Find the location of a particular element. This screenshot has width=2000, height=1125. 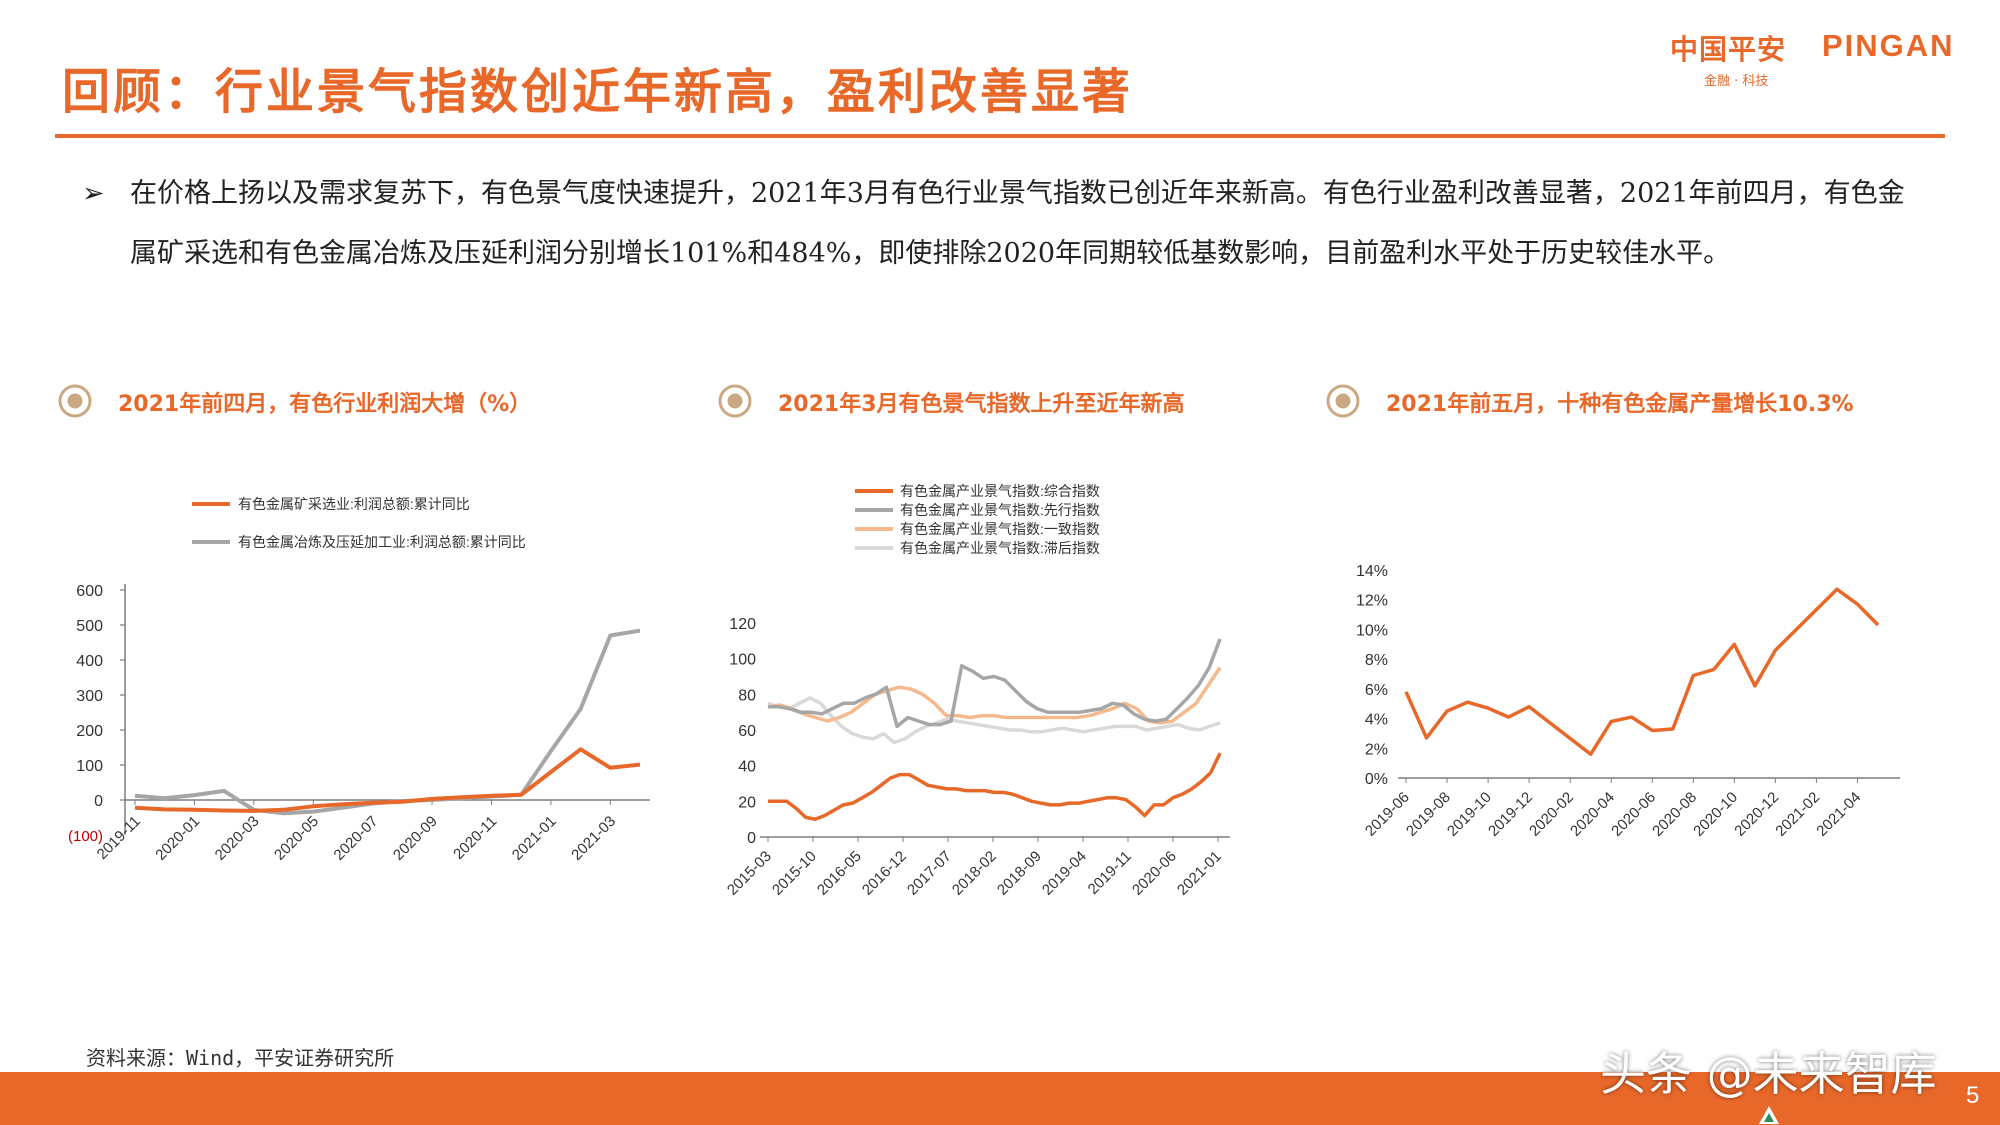

y-tick-label: 8% is located at coordinates (1376, 660).